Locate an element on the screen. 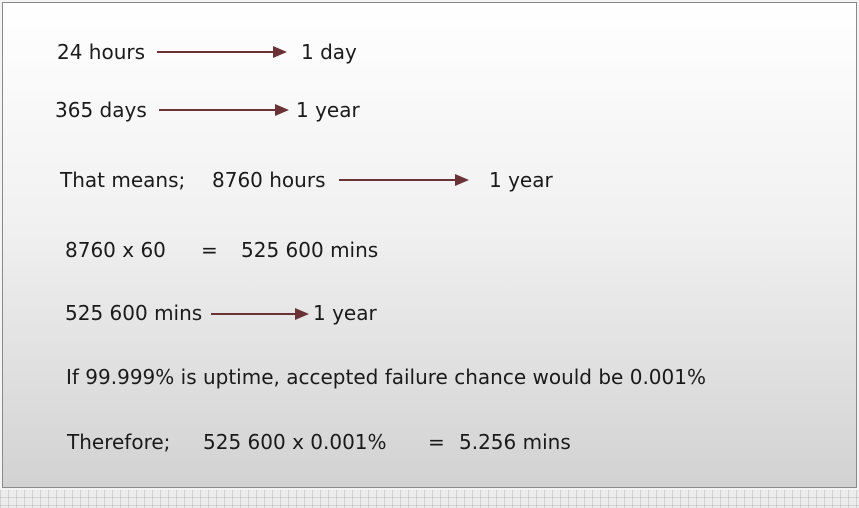 The width and height of the screenshot is (859, 508). downtime-result: 5.256 mins is located at coordinates (515, 442).